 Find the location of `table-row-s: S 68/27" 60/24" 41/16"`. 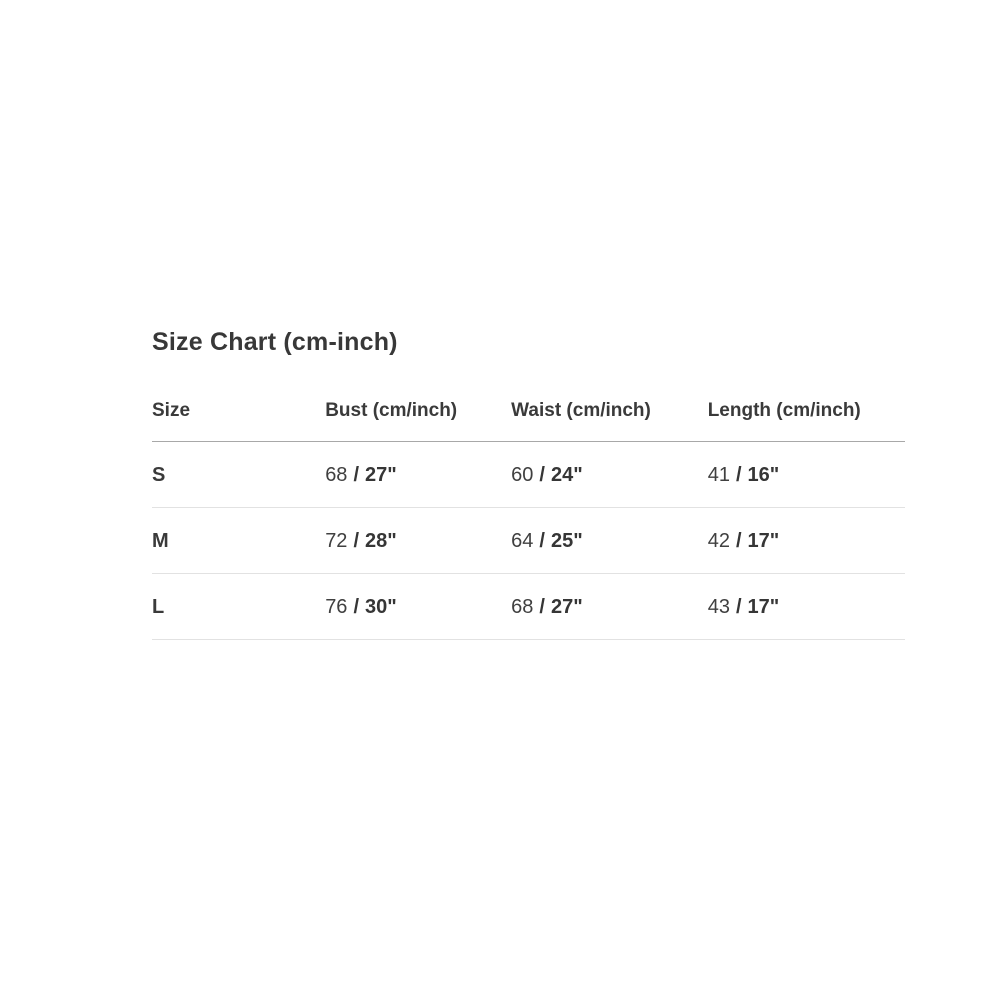

table-row-s: S 68/27" 60/24" 41/16" is located at coordinates (528, 474).